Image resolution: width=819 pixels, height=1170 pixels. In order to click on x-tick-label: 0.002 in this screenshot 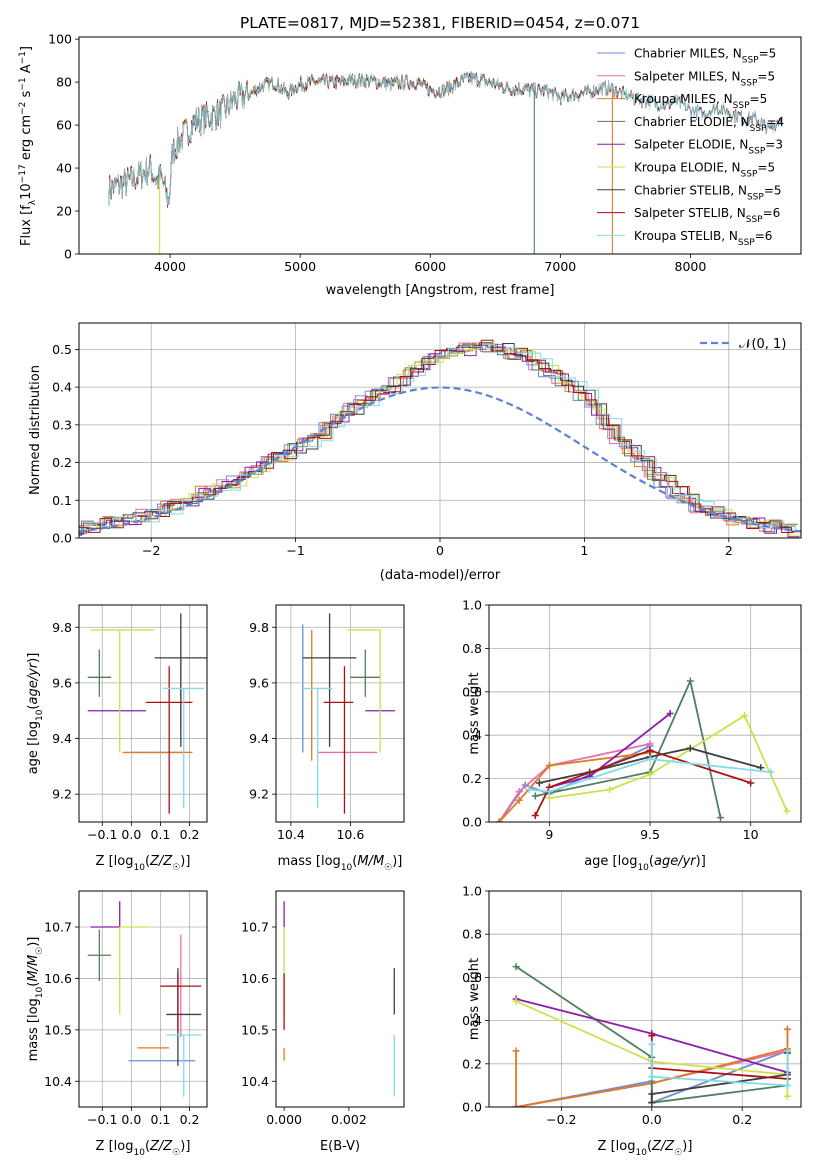, I will do `click(349, 1119)`.